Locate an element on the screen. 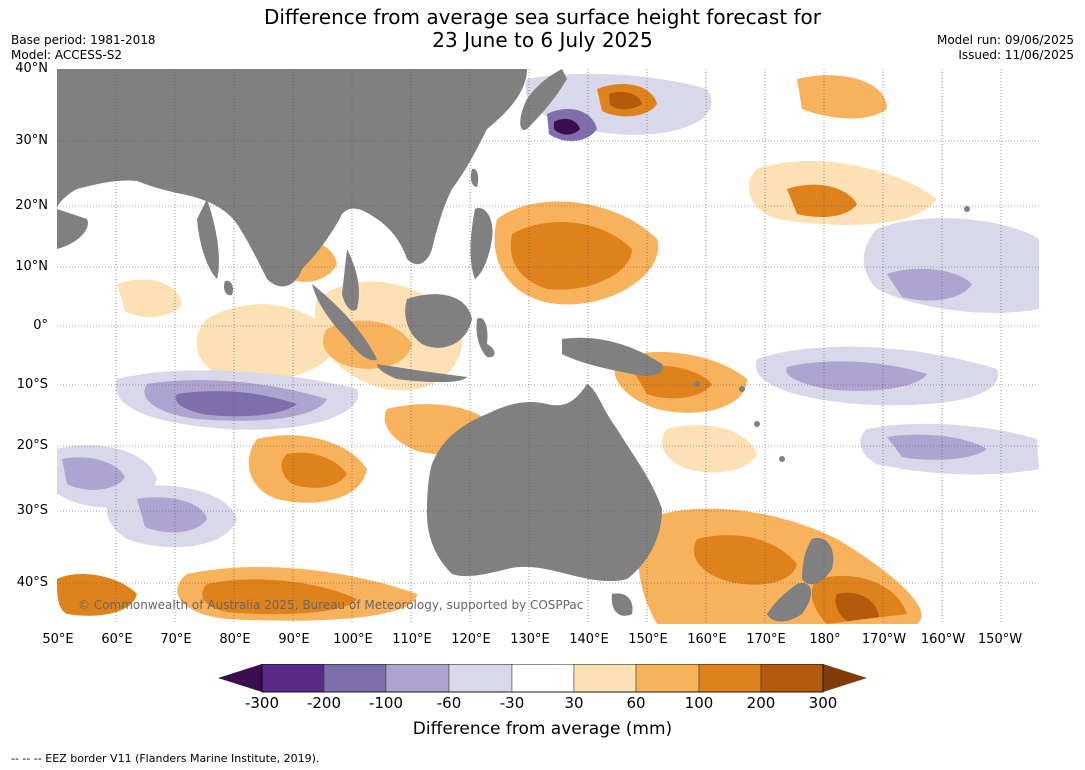 This screenshot has width=1085, height=770. lon-label-130e: 130°E is located at coordinates (530, 639).